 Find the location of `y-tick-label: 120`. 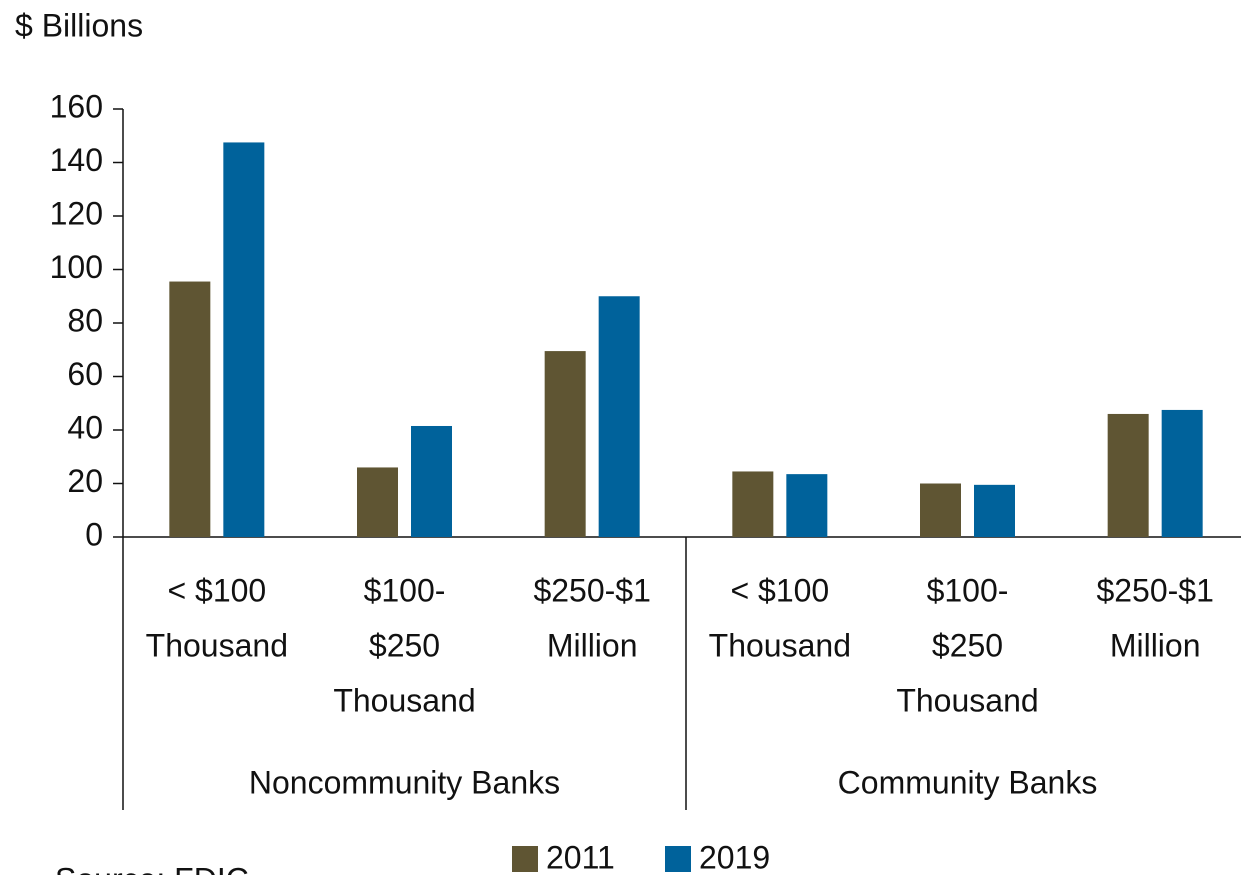

y-tick-label: 120 is located at coordinates (76, 213).